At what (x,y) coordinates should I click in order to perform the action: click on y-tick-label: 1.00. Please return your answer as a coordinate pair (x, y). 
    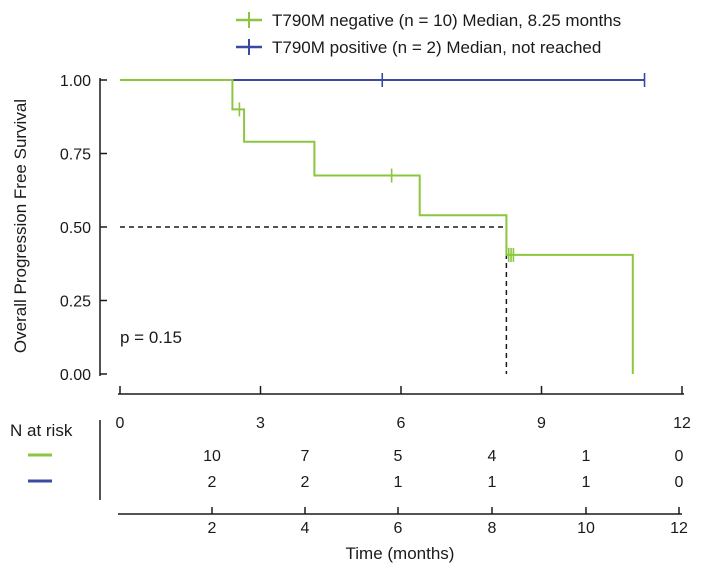
    Looking at the image, I should click on (75, 81).